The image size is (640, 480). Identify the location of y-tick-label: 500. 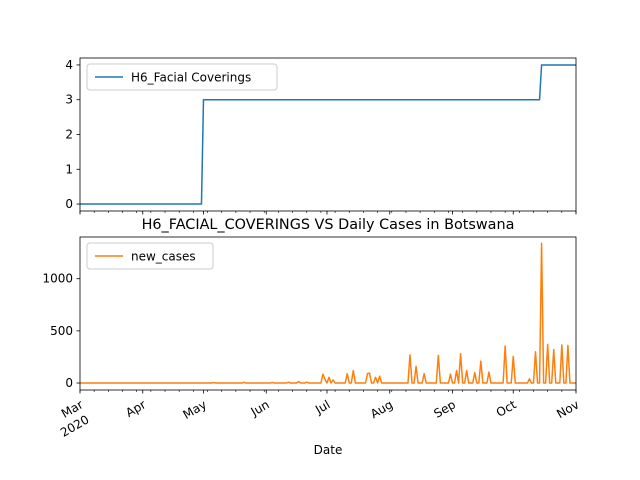
(61, 331).